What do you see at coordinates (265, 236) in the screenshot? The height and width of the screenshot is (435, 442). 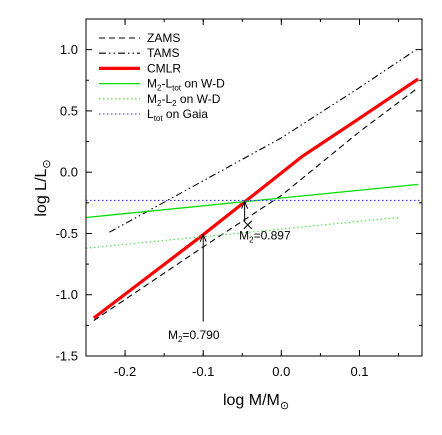 I see `annotation-label-1: M2=0.897` at bounding box center [265, 236].